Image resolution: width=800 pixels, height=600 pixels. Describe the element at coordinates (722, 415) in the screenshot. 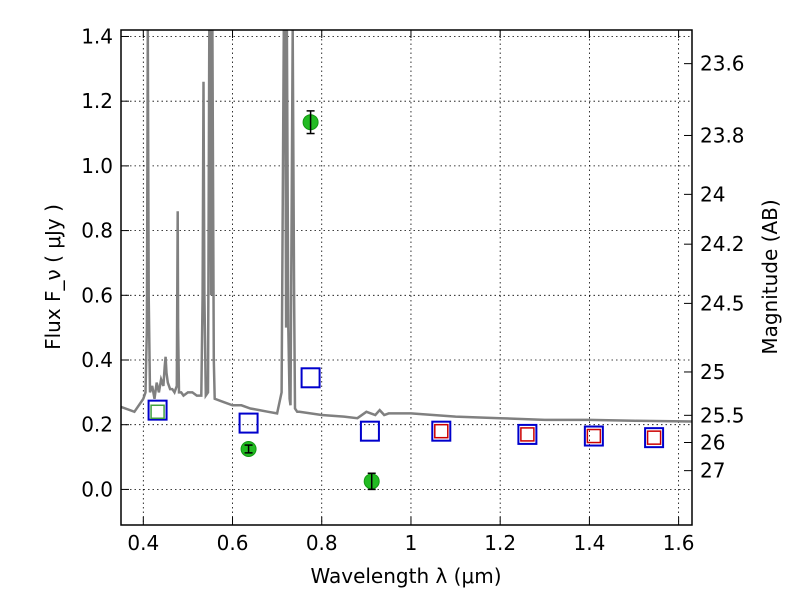

I see `y2-tick-label: 25.5` at that location.